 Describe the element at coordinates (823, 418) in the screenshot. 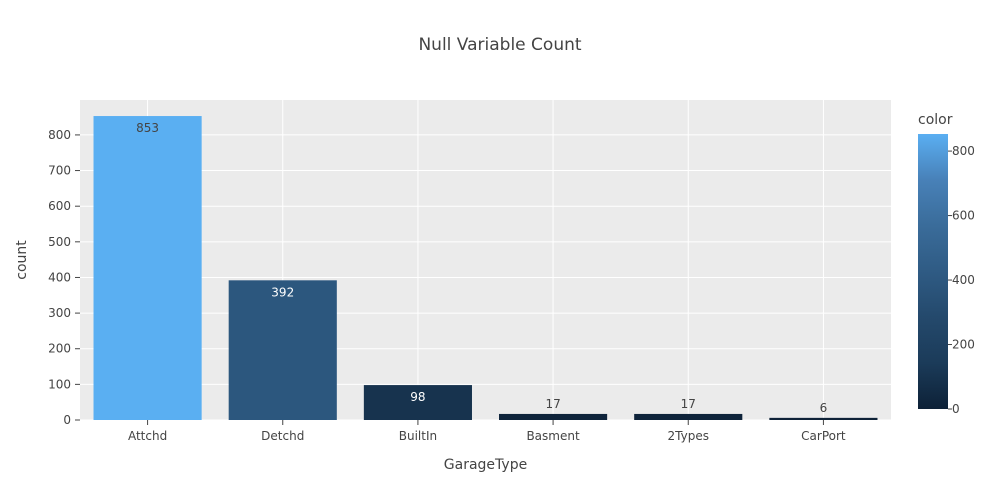

I see `bar-carport` at that location.